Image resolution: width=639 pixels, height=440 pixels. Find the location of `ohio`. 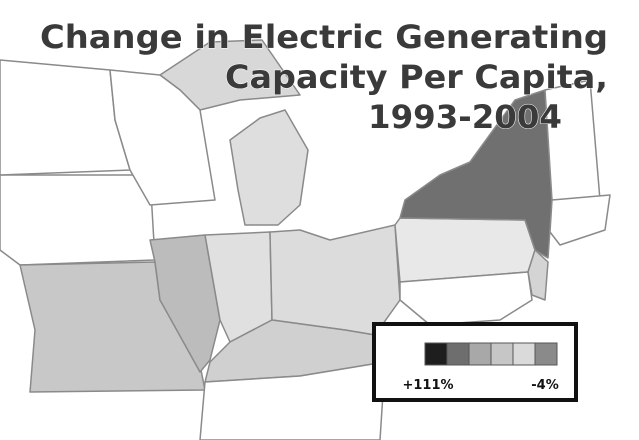

ohio is located at coordinates (335, 280).